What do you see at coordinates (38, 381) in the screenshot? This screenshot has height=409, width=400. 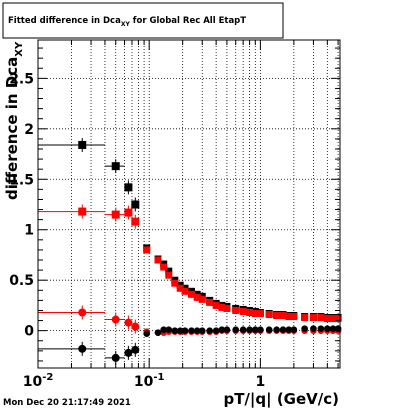 I see `x-tick-label: 10-2` at bounding box center [38, 381].